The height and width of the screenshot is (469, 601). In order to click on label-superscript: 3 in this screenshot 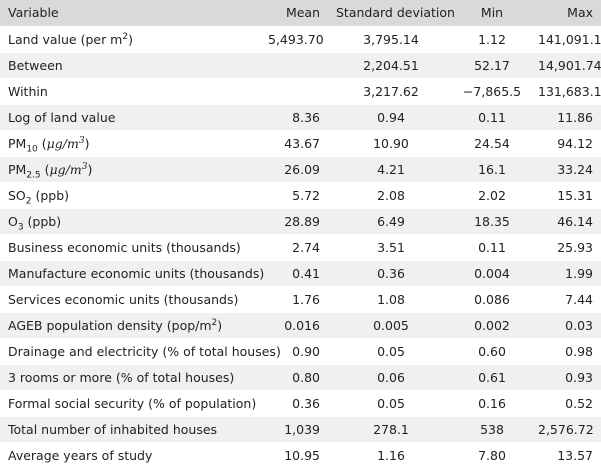, I will do `click(84, 166)`.